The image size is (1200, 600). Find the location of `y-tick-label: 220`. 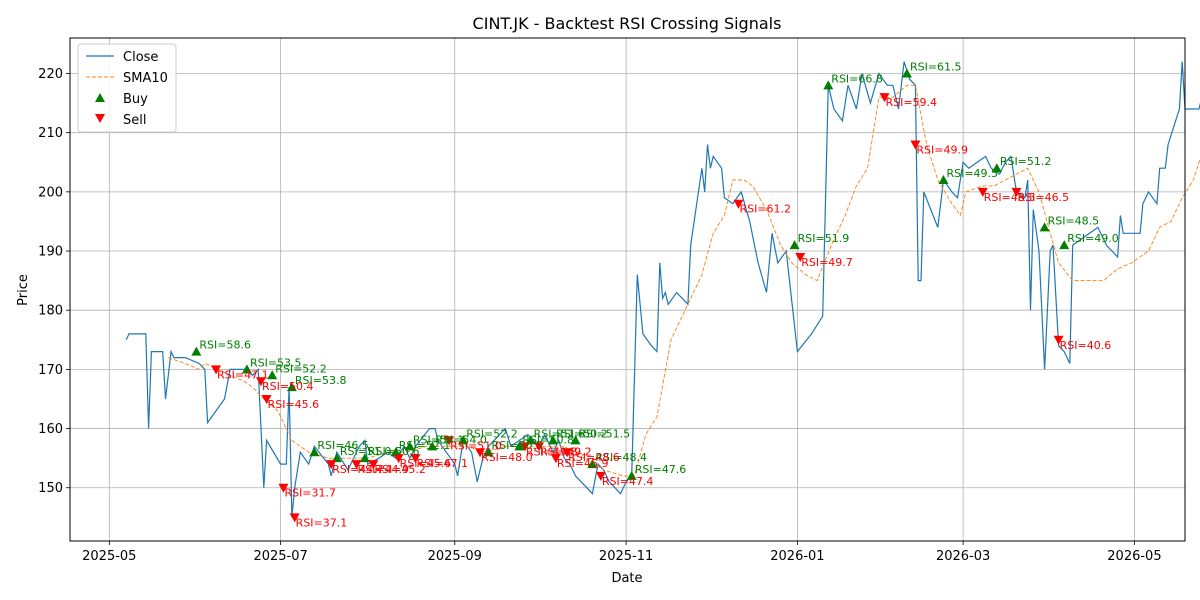

y-tick-label: 220 is located at coordinates (50, 74).